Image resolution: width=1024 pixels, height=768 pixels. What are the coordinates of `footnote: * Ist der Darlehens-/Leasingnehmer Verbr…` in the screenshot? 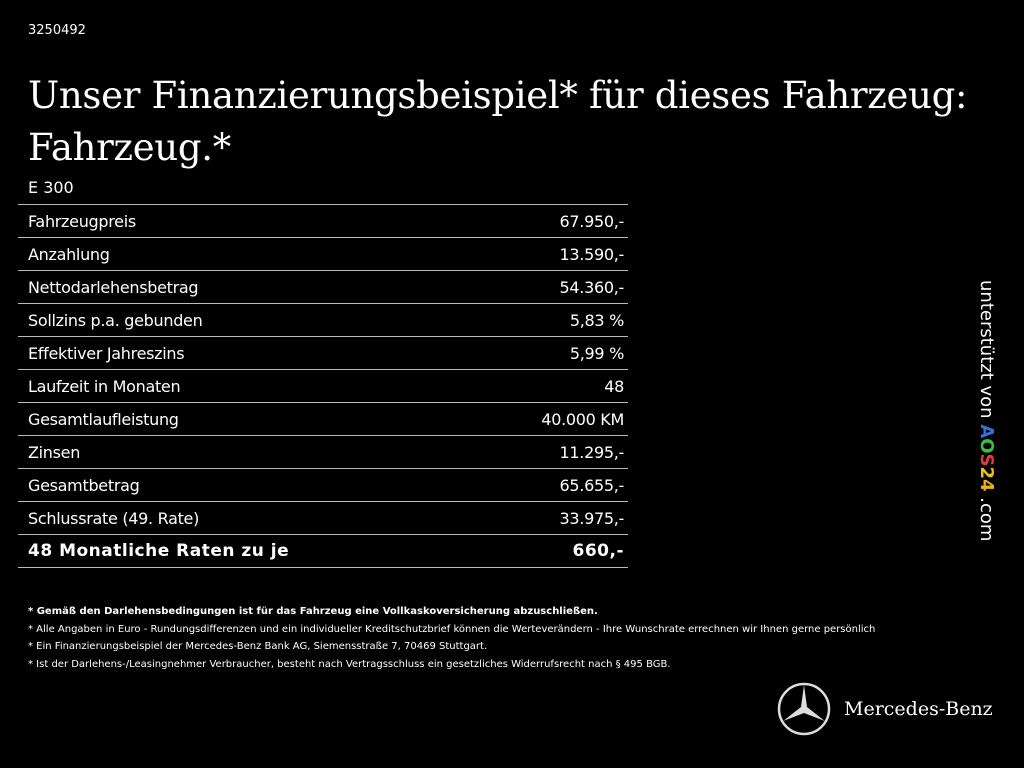 It's located at (349, 664).